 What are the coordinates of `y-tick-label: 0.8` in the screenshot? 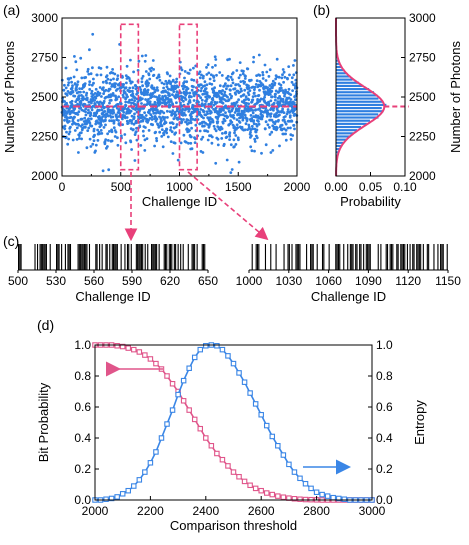 It's located at (82, 376).